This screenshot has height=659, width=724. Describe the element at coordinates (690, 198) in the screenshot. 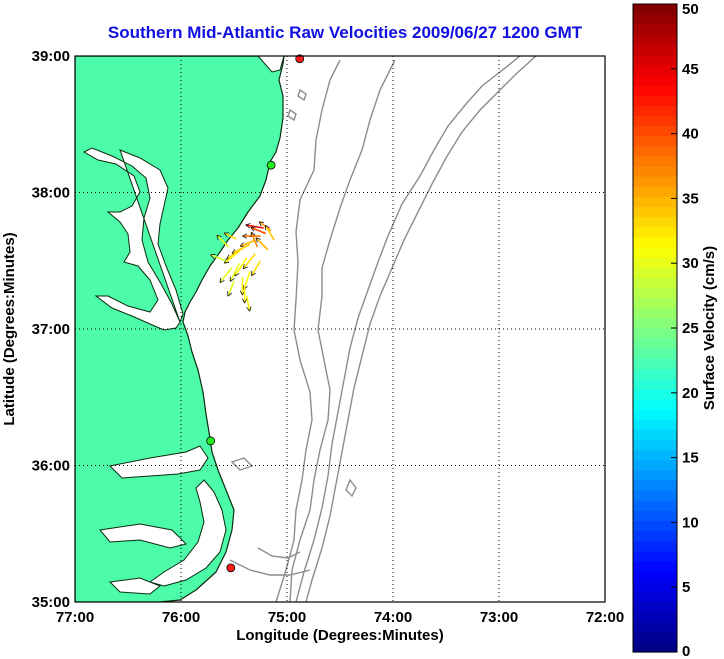

I see `colorbar-tick-label: 35` at that location.